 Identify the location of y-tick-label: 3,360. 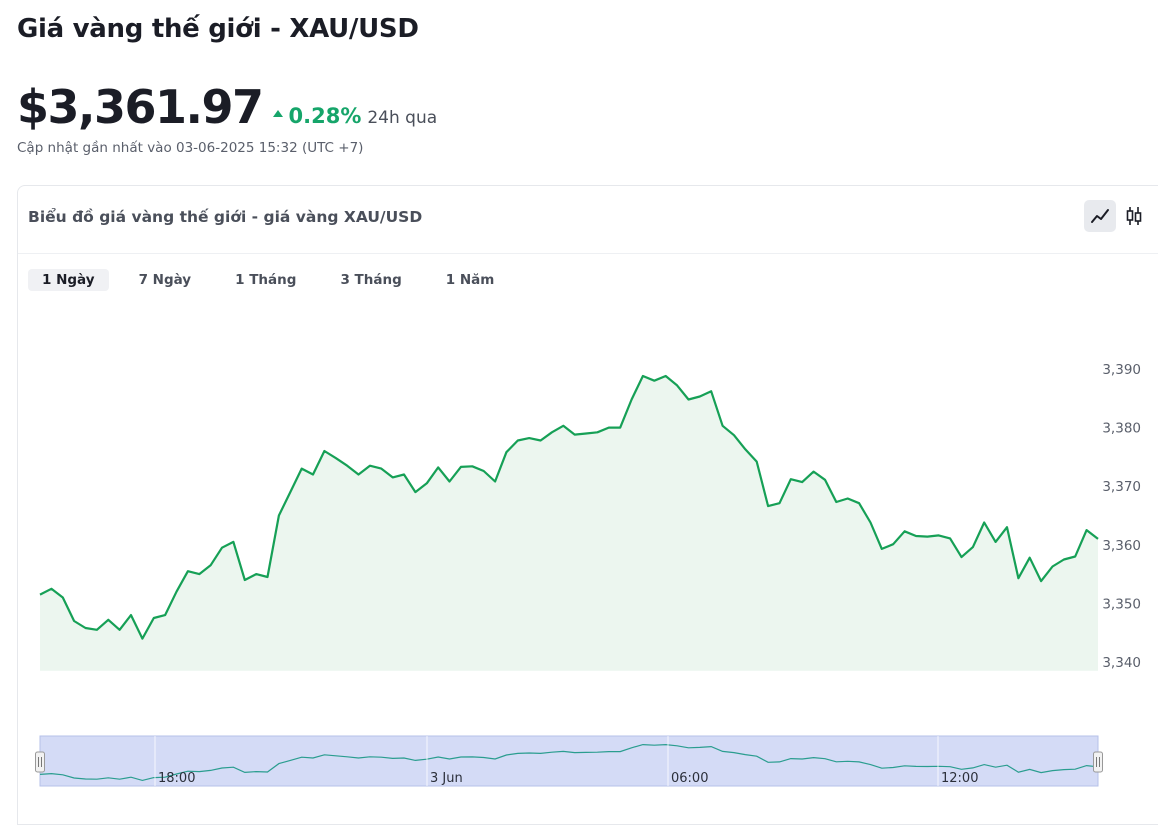
(1121, 546).